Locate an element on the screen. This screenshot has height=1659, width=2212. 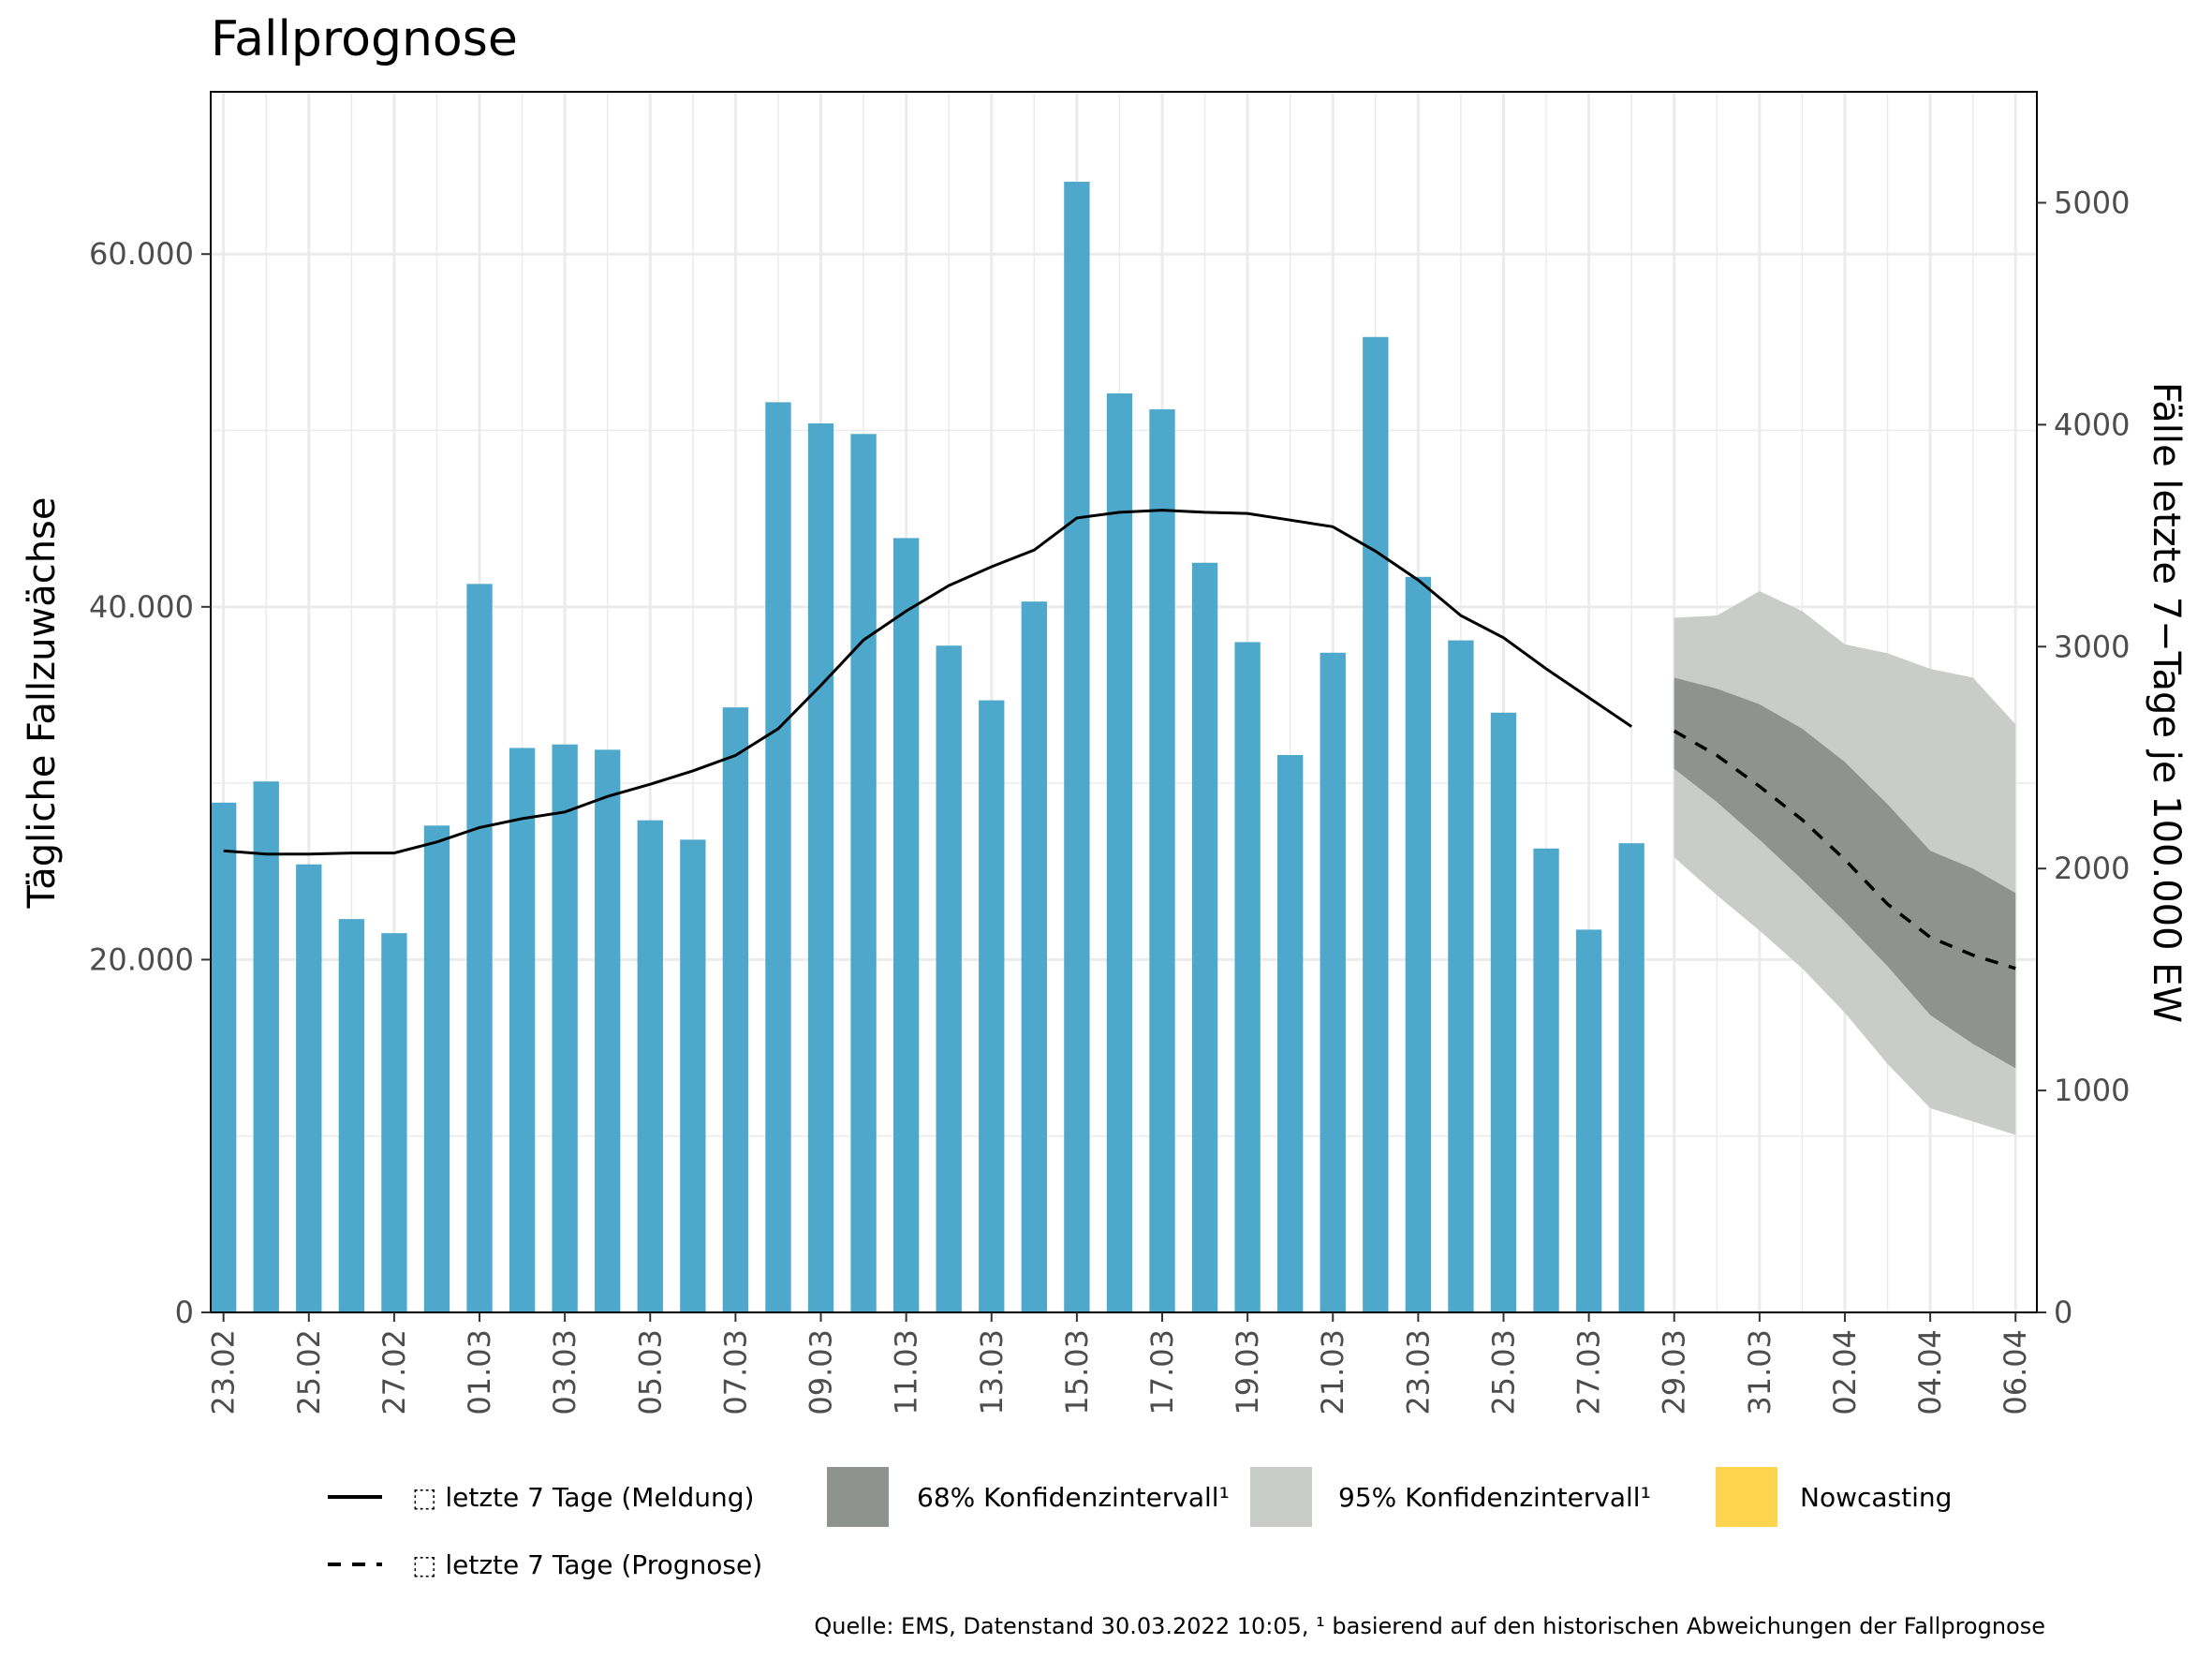
y-right-tick-label: 0 is located at coordinates (2063, 1312).